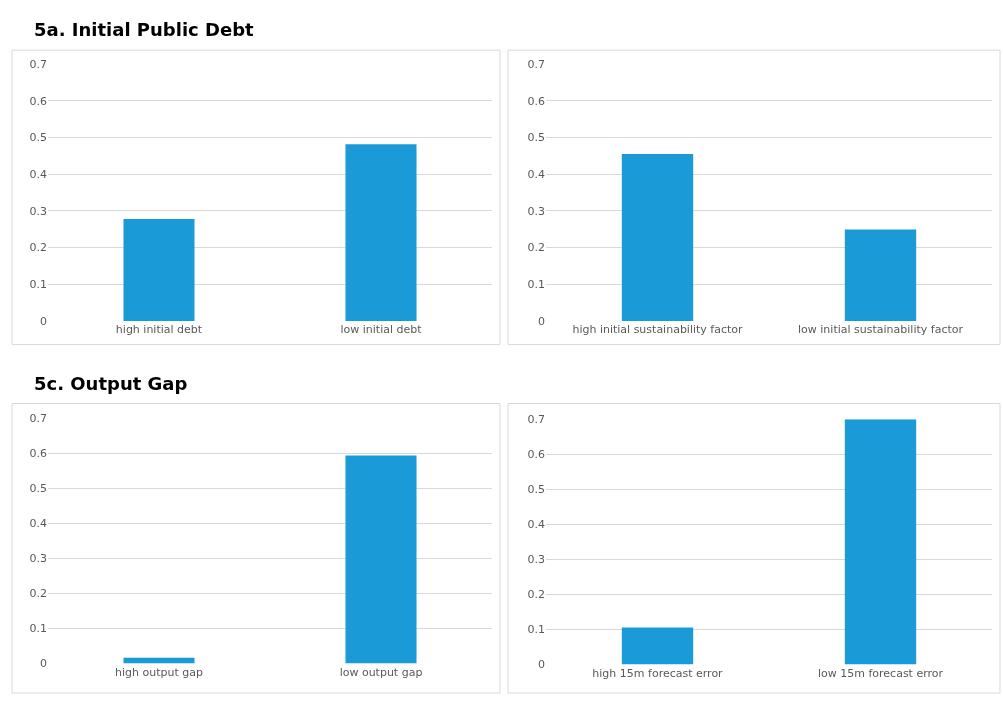 The height and width of the screenshot is (702, 1003). I want to click on x-tick-label: high initial debt, so click(159, 330).